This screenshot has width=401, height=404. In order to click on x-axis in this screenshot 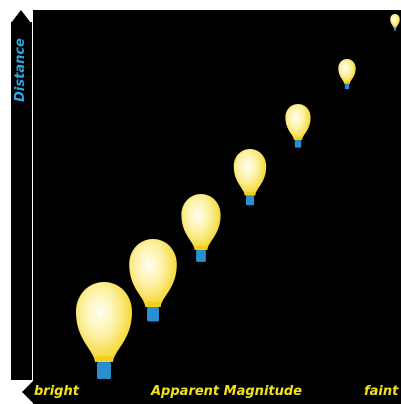, I will do `click(217, 392)`.